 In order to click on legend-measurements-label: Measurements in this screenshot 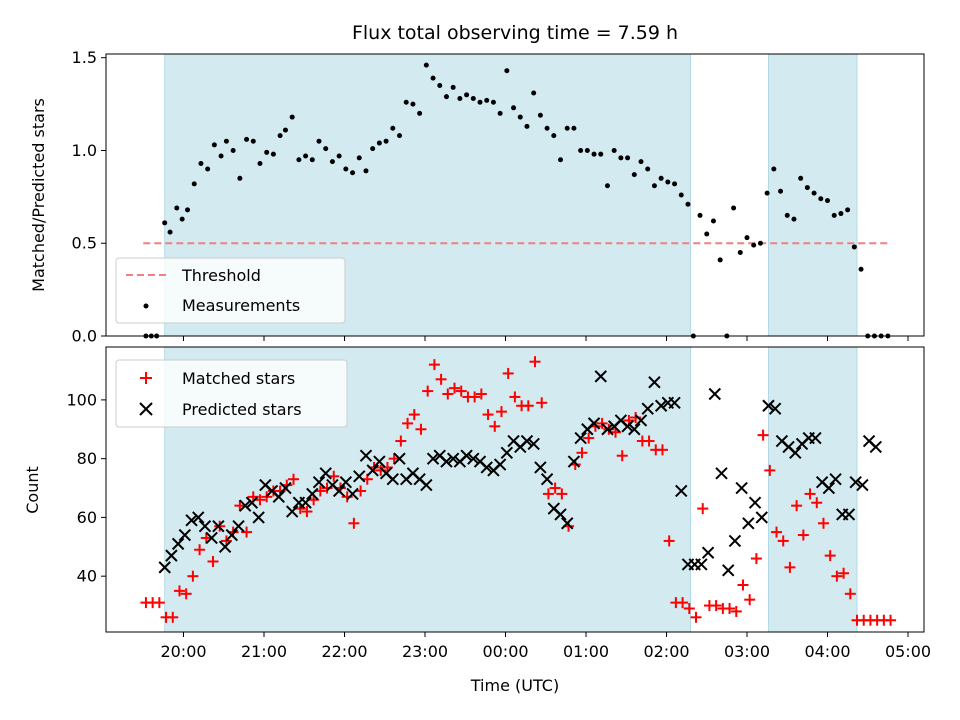, I will do `click(241, 305)`.